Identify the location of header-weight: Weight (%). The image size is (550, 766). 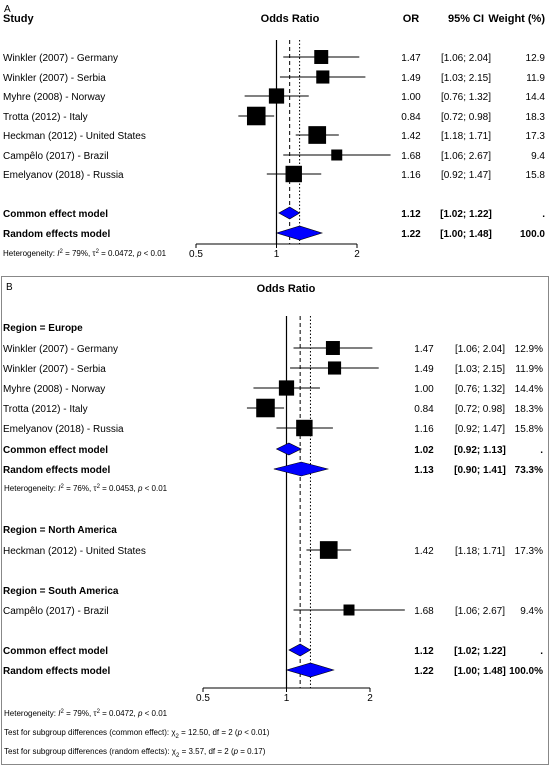
(516, 19).